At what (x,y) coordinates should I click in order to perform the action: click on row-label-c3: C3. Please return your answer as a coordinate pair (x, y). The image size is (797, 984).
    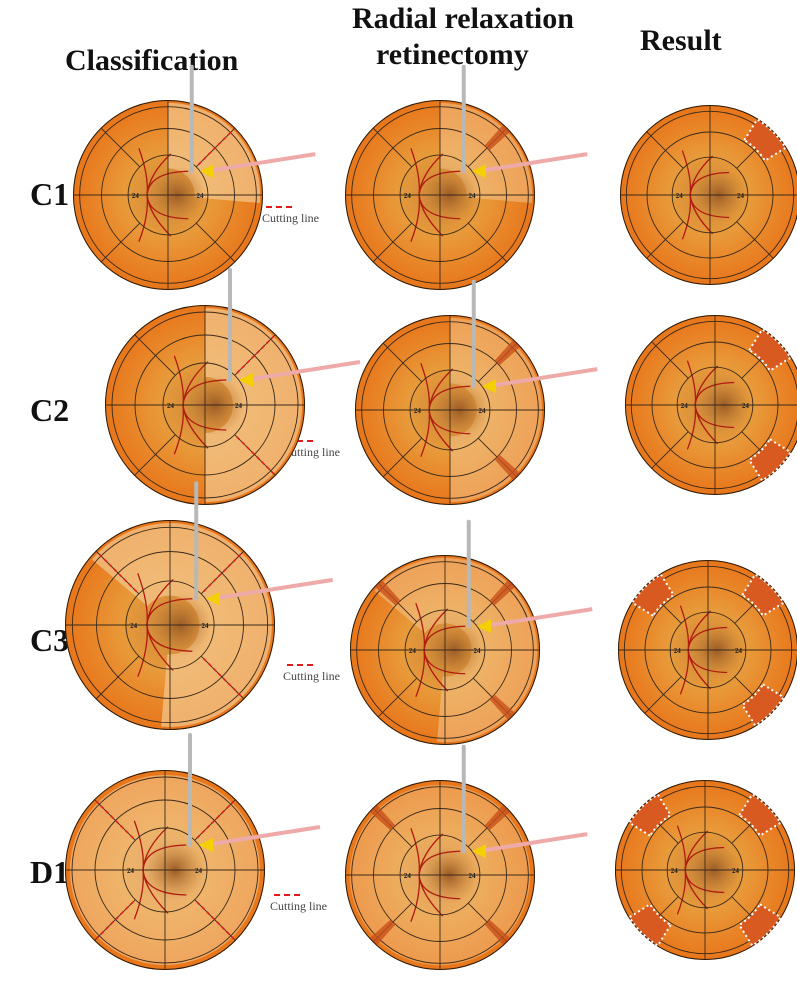
    Looking at the image, I should click on (50, 640).